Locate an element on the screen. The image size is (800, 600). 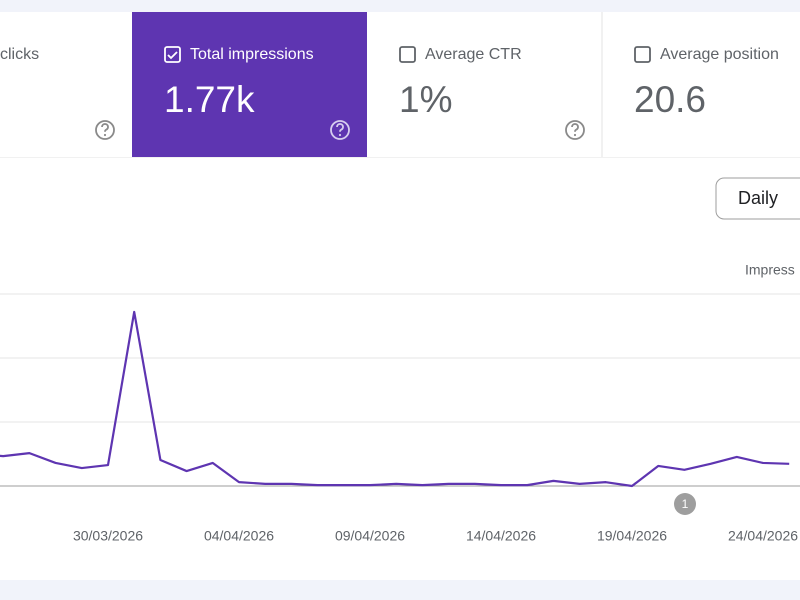
metric-value: 1% is located at coordinates (425, 99).